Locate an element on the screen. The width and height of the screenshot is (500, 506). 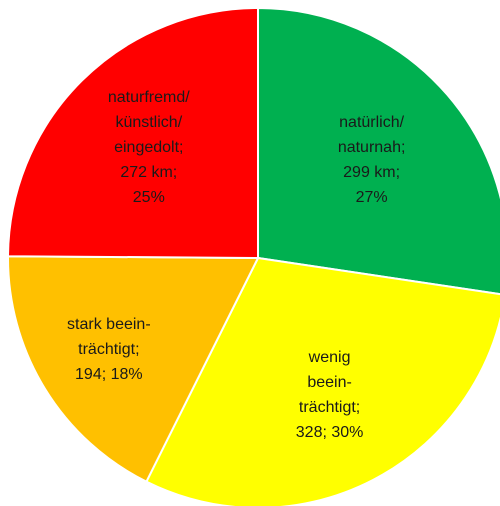
category-label: beein- is located at coordinates (329, 382).